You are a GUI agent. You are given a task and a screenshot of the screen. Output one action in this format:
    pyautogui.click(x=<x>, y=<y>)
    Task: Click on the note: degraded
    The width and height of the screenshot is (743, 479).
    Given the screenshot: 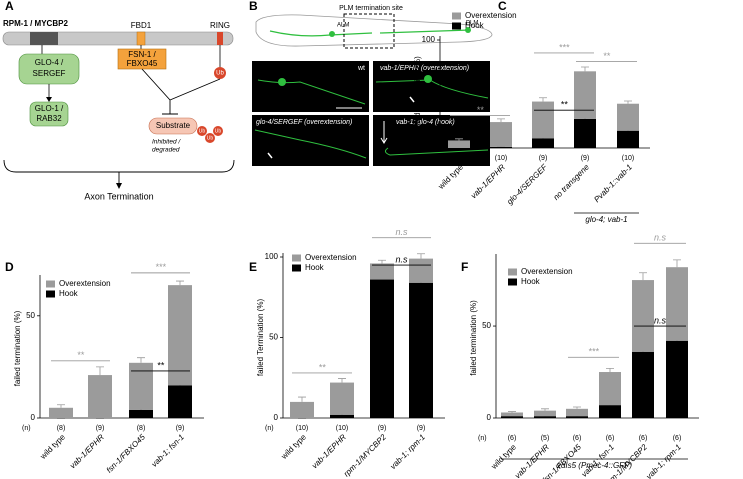 What is the action you would take?
    pyautogui.click(x=166, y=150)
    